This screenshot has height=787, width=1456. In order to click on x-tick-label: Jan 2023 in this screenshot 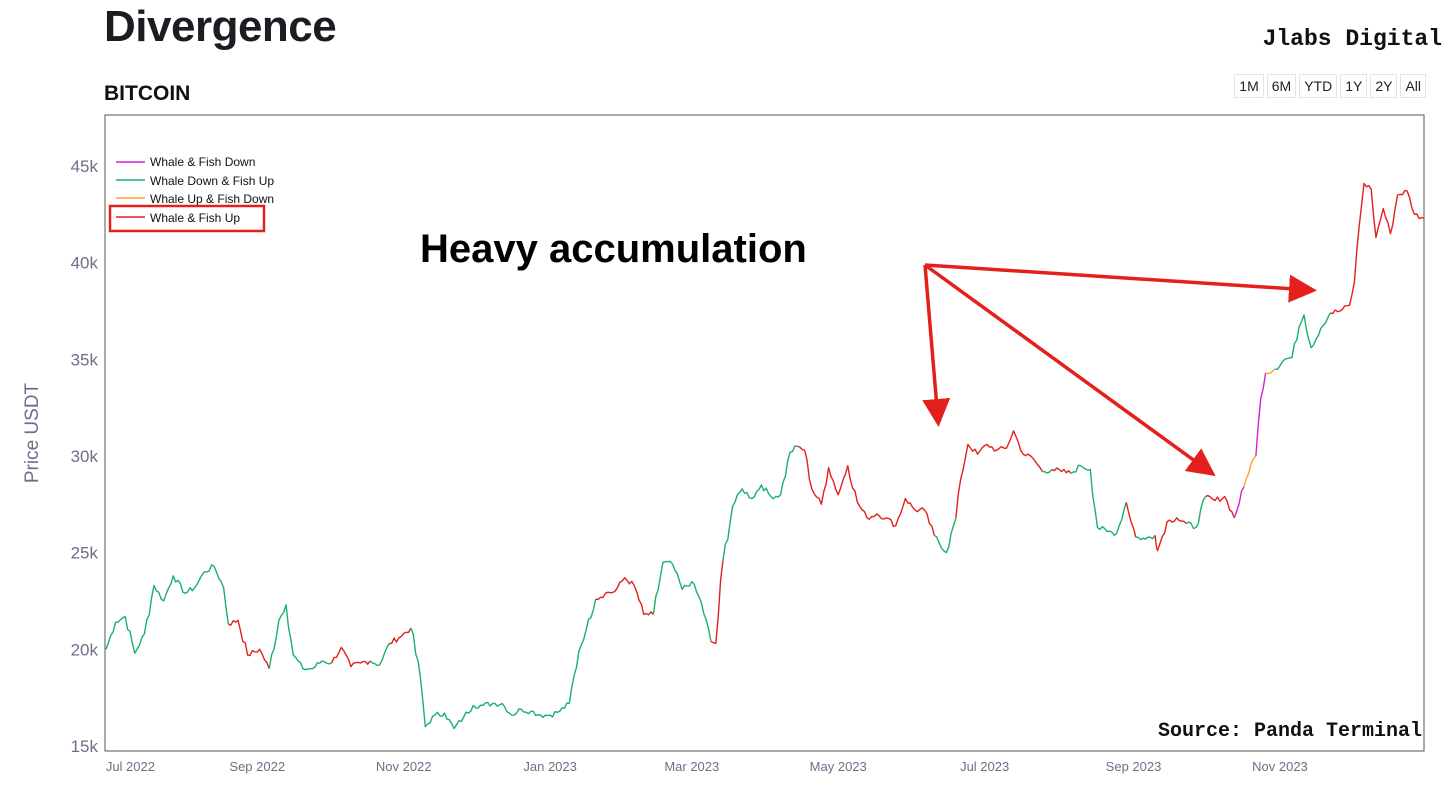, I will do `click(550, 766)`.